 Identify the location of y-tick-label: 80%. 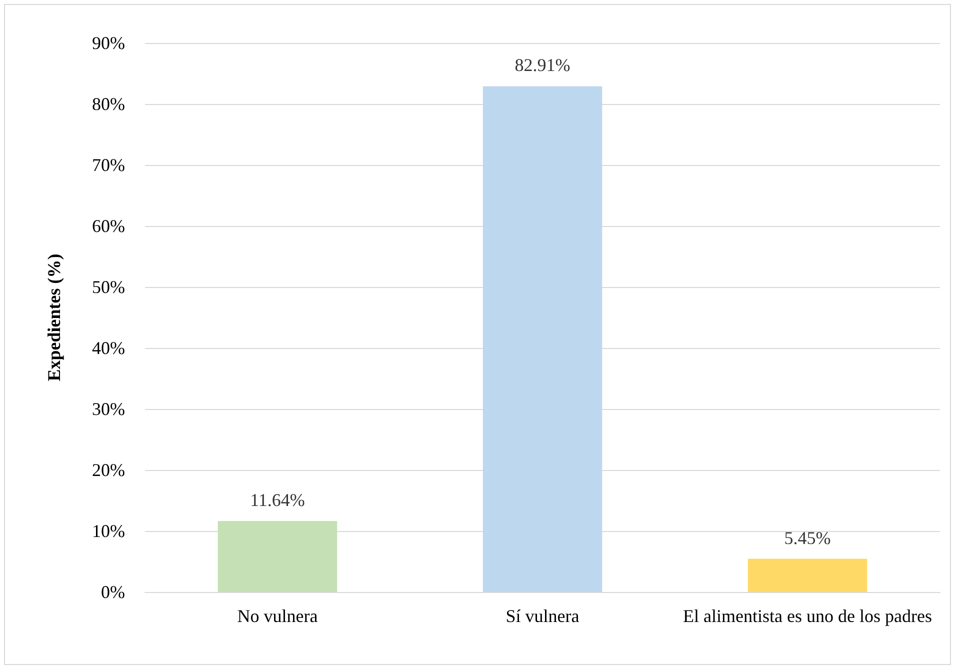
(108, 104).